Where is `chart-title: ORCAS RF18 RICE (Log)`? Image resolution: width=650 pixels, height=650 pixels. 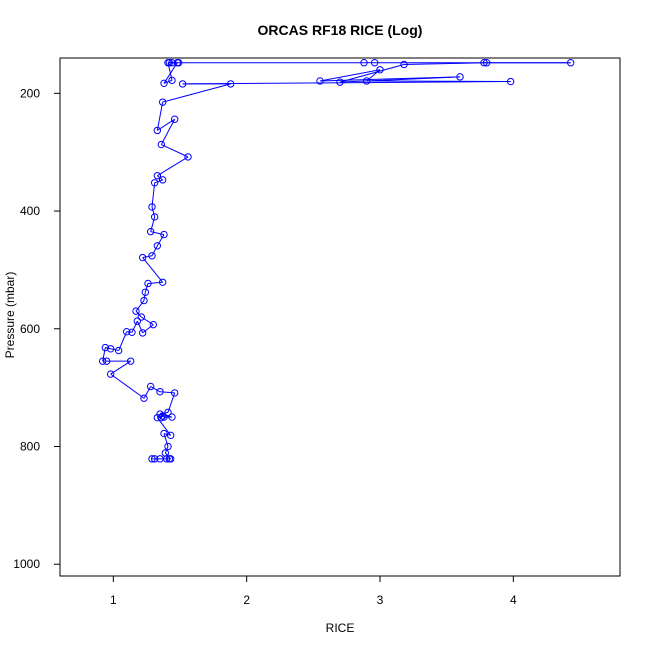
chart-title: ORCAS RF18 RICE (Log) is located at coordinates (340, 30).